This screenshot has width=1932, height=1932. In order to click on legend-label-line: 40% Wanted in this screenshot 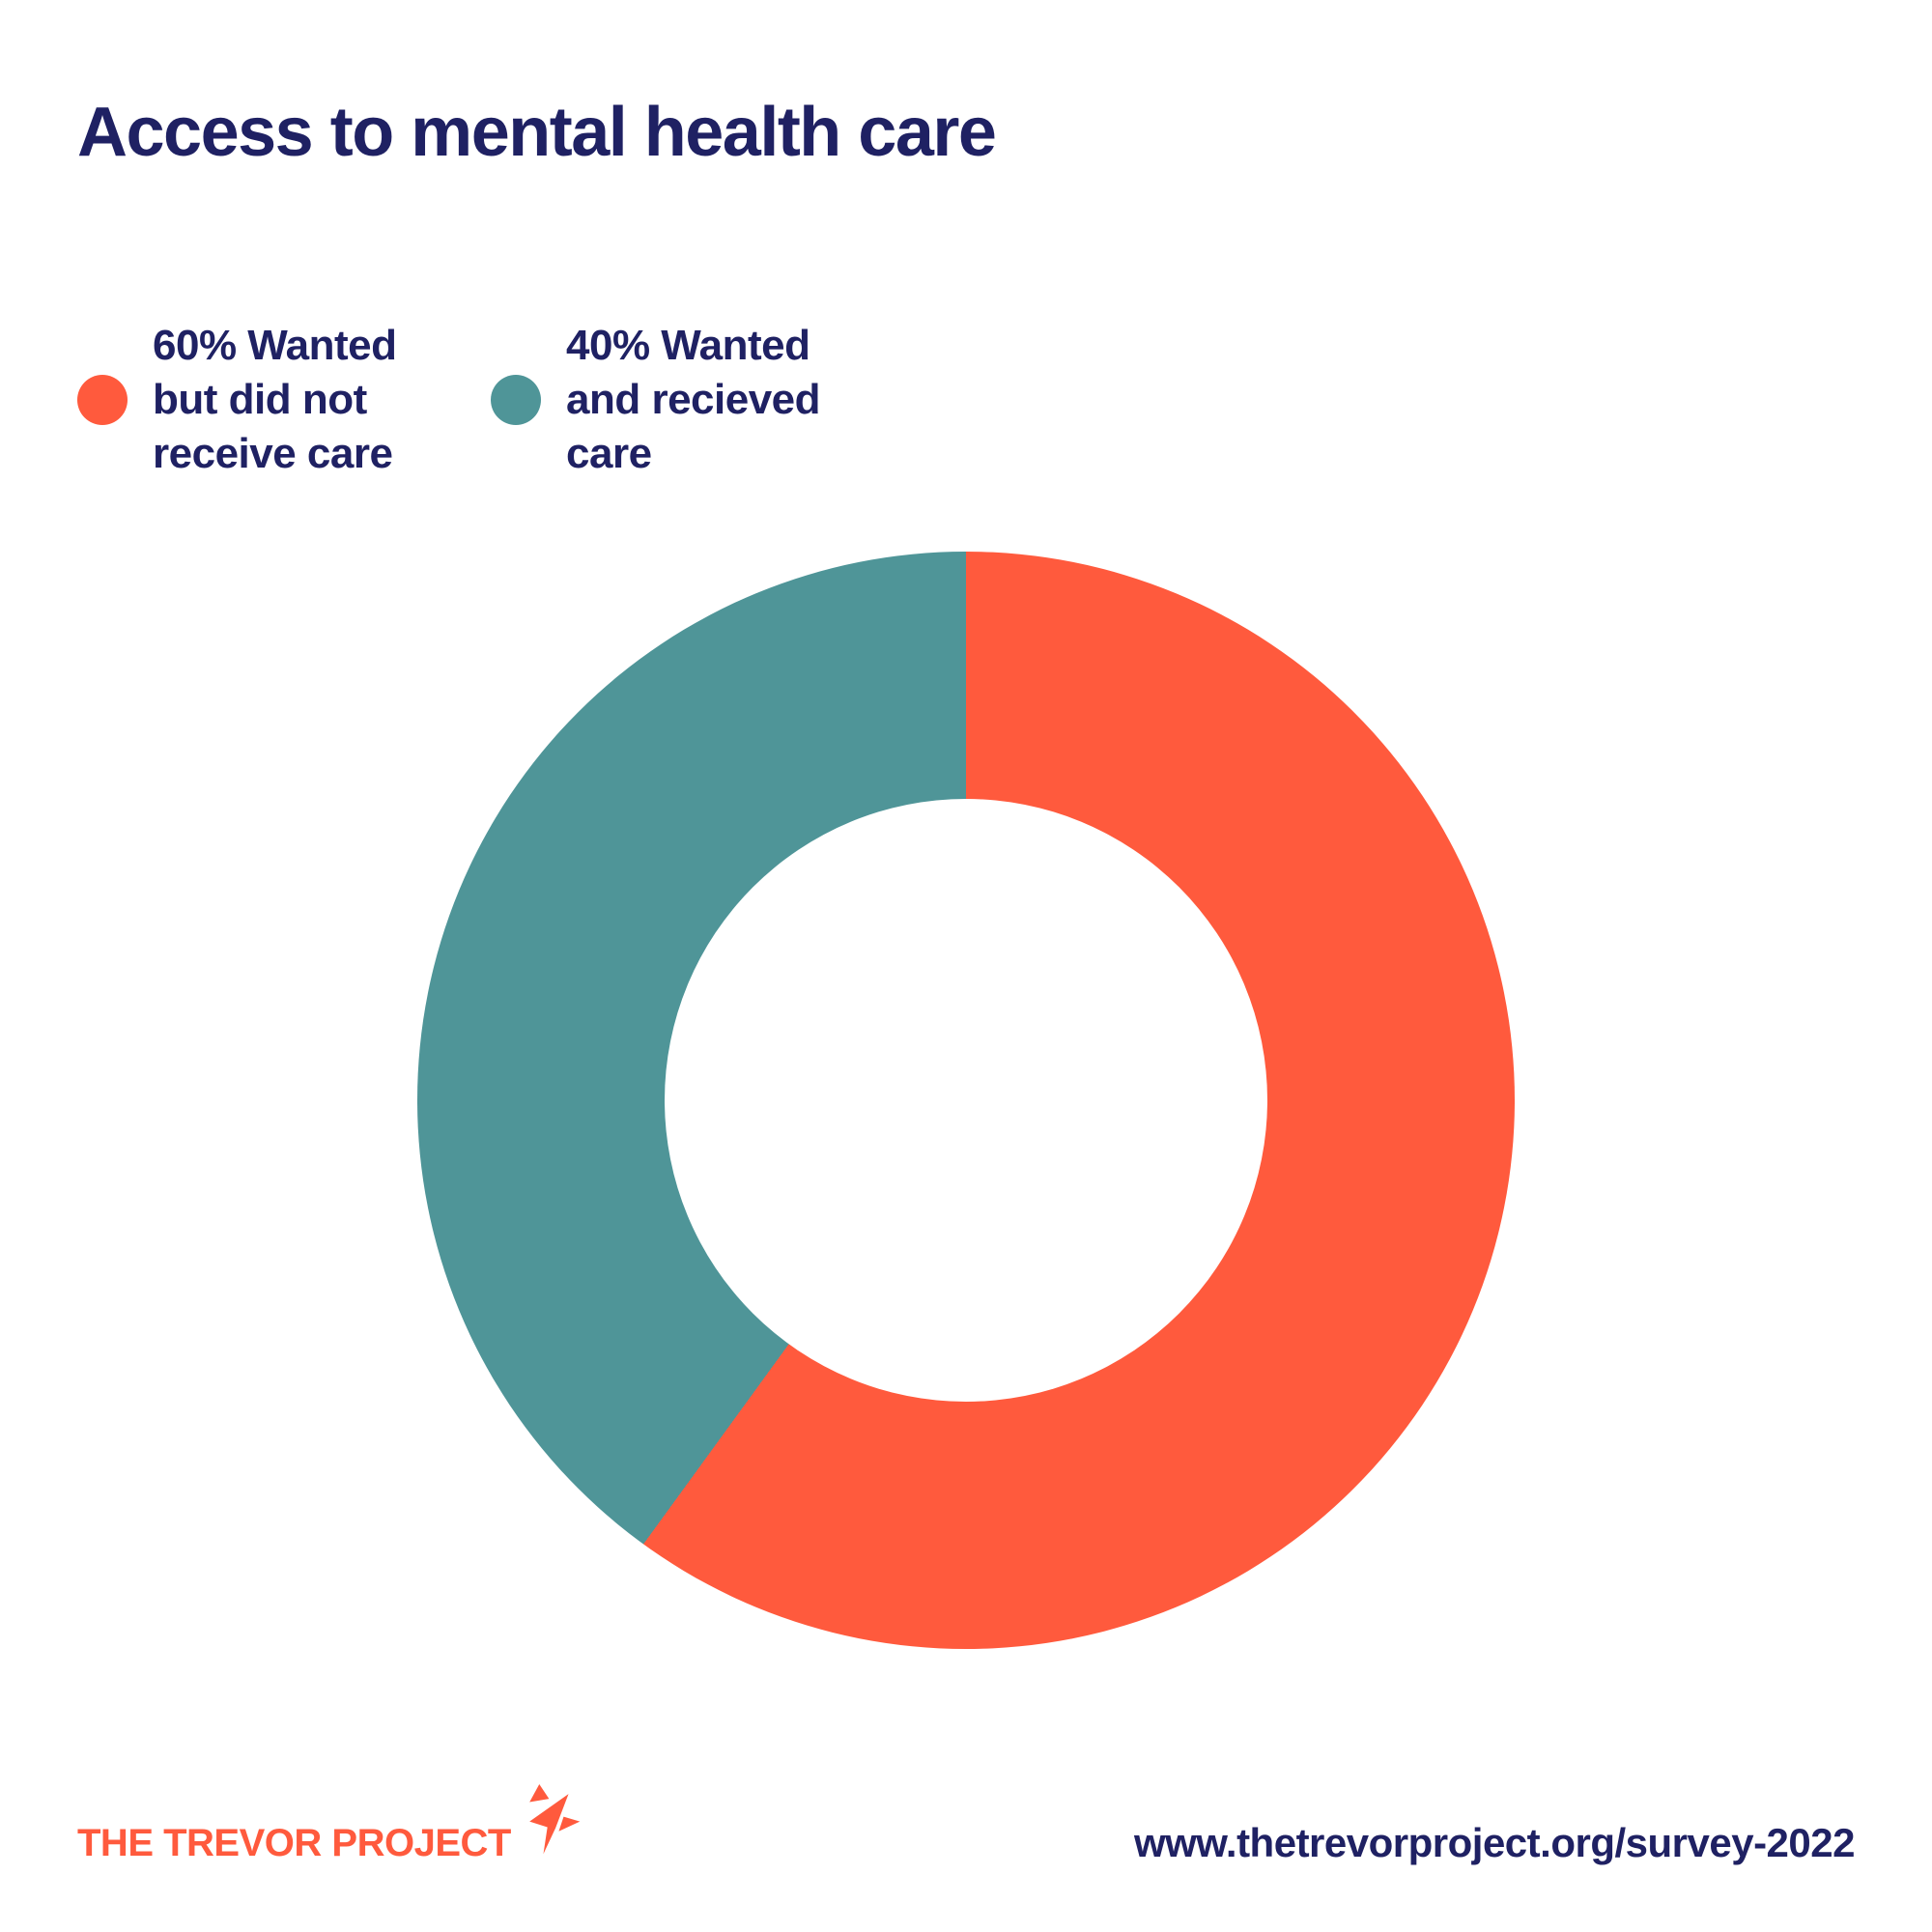, I will do `click(688, 345)`.